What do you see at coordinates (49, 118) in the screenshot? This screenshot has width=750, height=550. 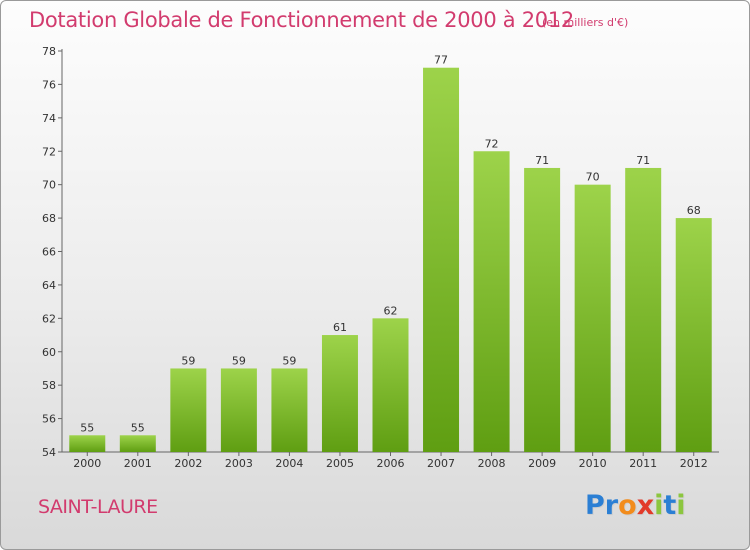 I see `y-tick-label: 74` at bounding box center [49, 118].